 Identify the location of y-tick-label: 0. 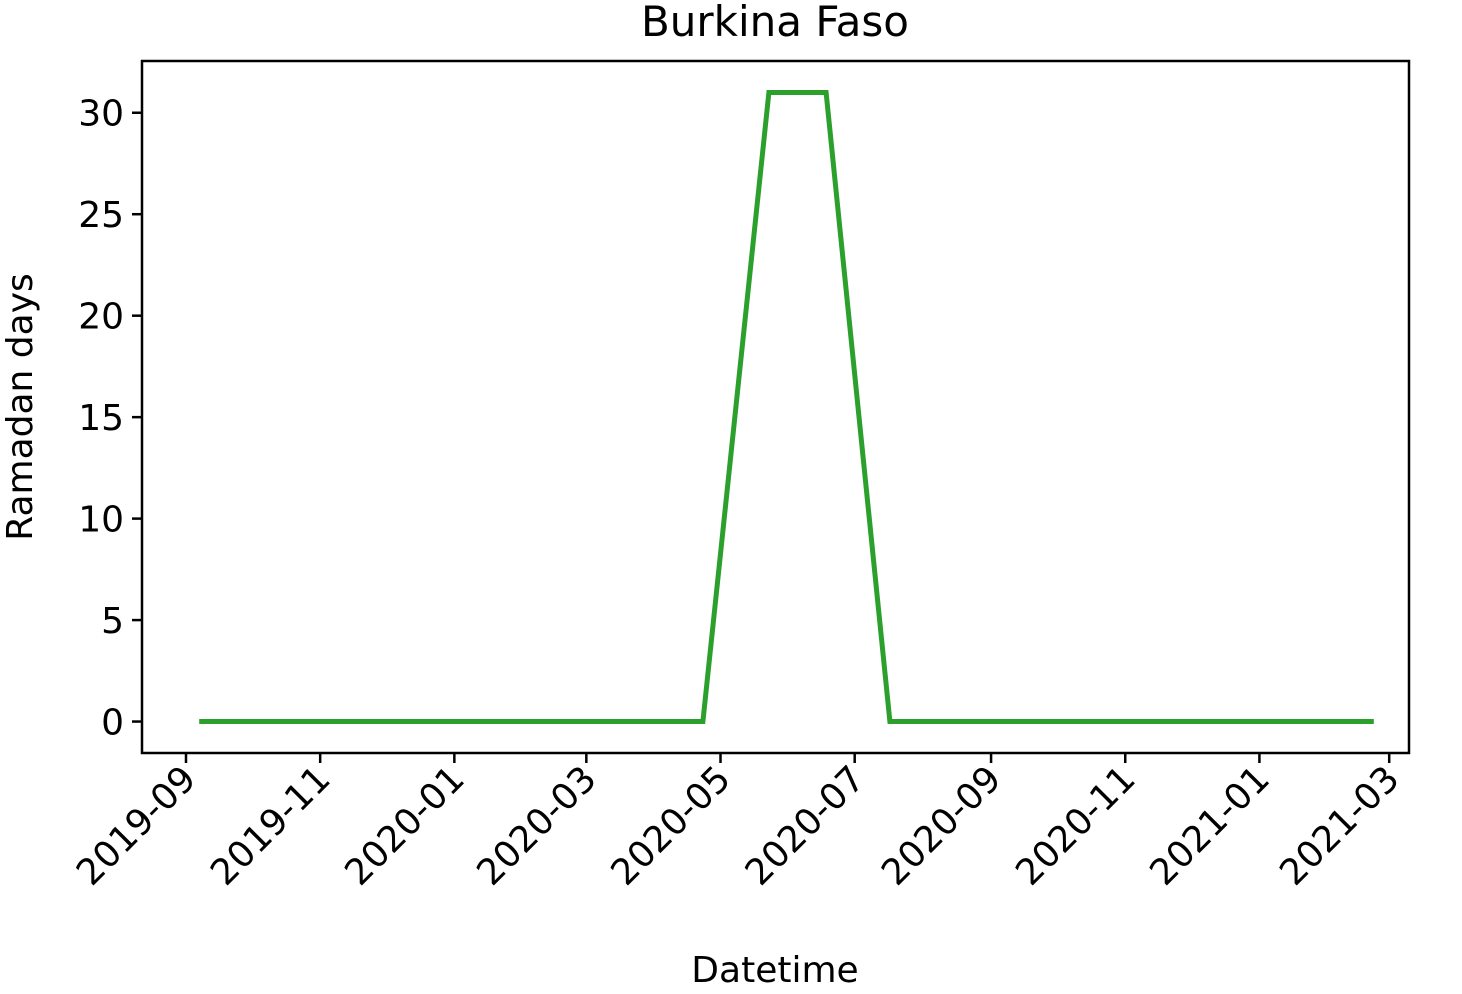
(112, 723).